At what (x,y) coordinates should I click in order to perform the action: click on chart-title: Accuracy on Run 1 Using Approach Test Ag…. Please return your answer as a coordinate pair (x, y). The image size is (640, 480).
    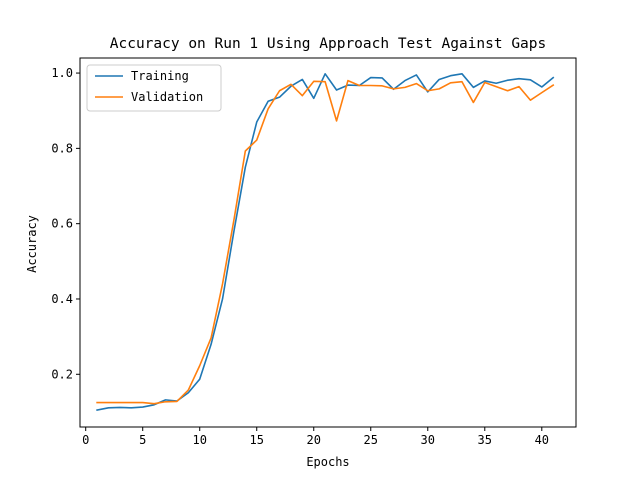
    Looking at the image, I should click on (328, 44).